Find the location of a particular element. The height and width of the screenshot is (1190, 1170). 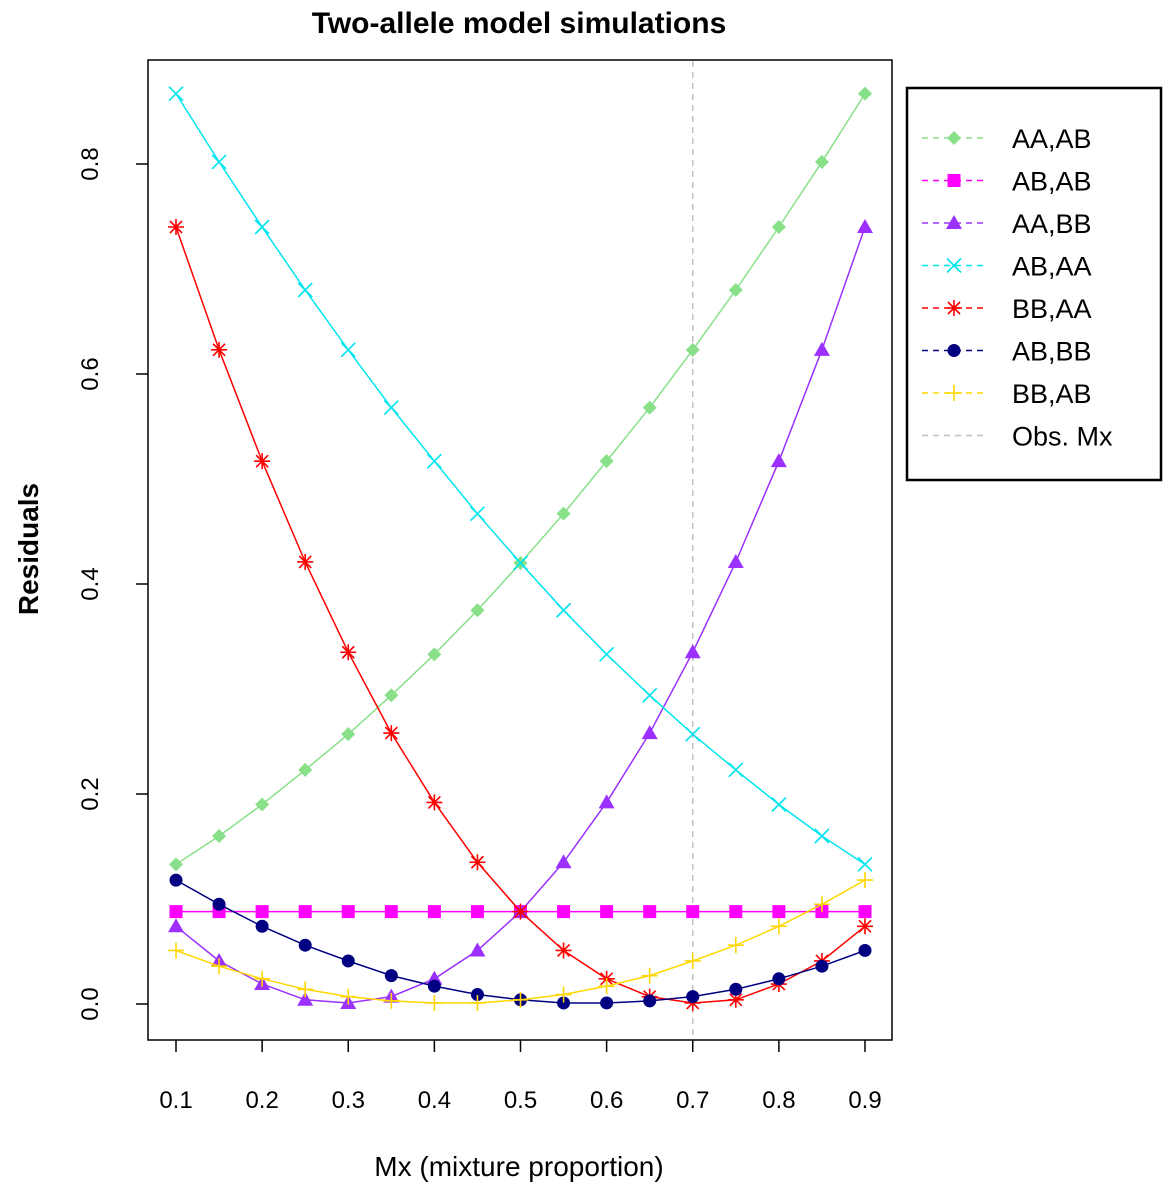

legend-item: BB,AB is located at coordinates (1007, 394).